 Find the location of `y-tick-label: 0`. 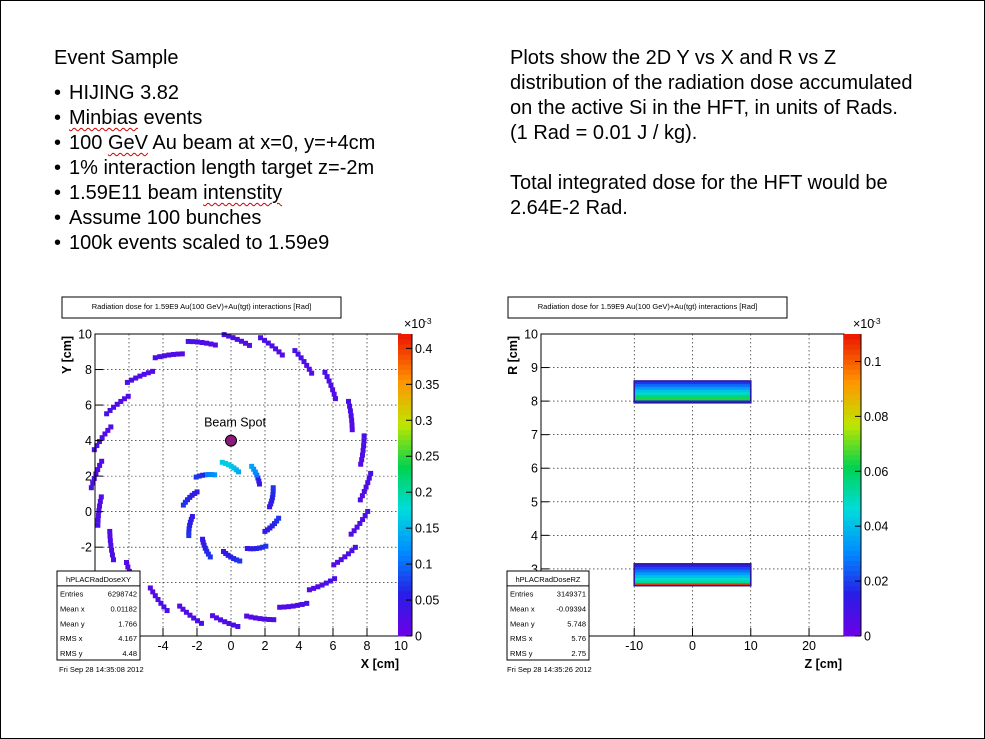

y-tick-label: 0 is located at coordinates (88, 512).